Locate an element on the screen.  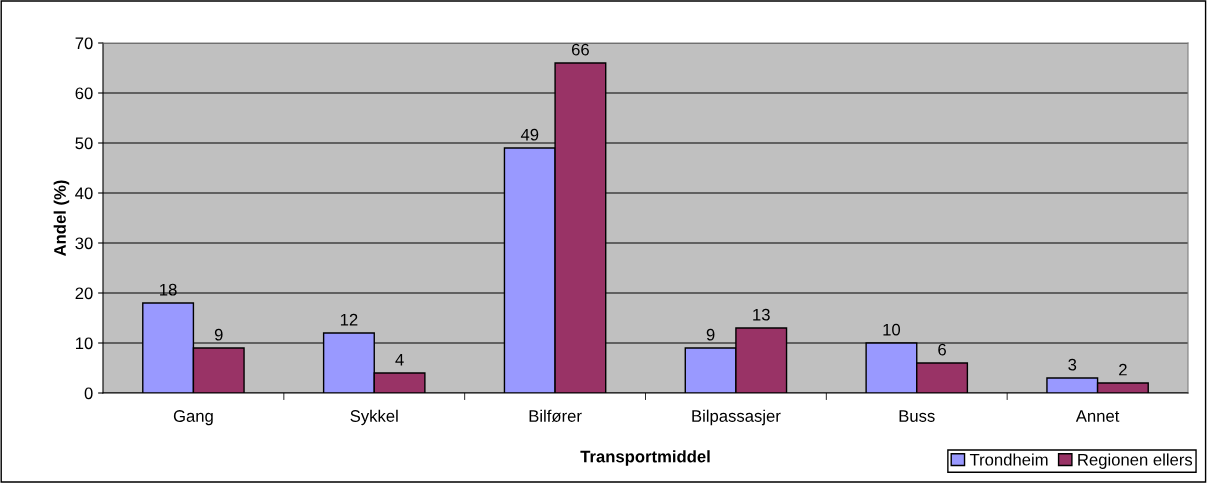
data-label: 4 is located at coordinates (399, 359).